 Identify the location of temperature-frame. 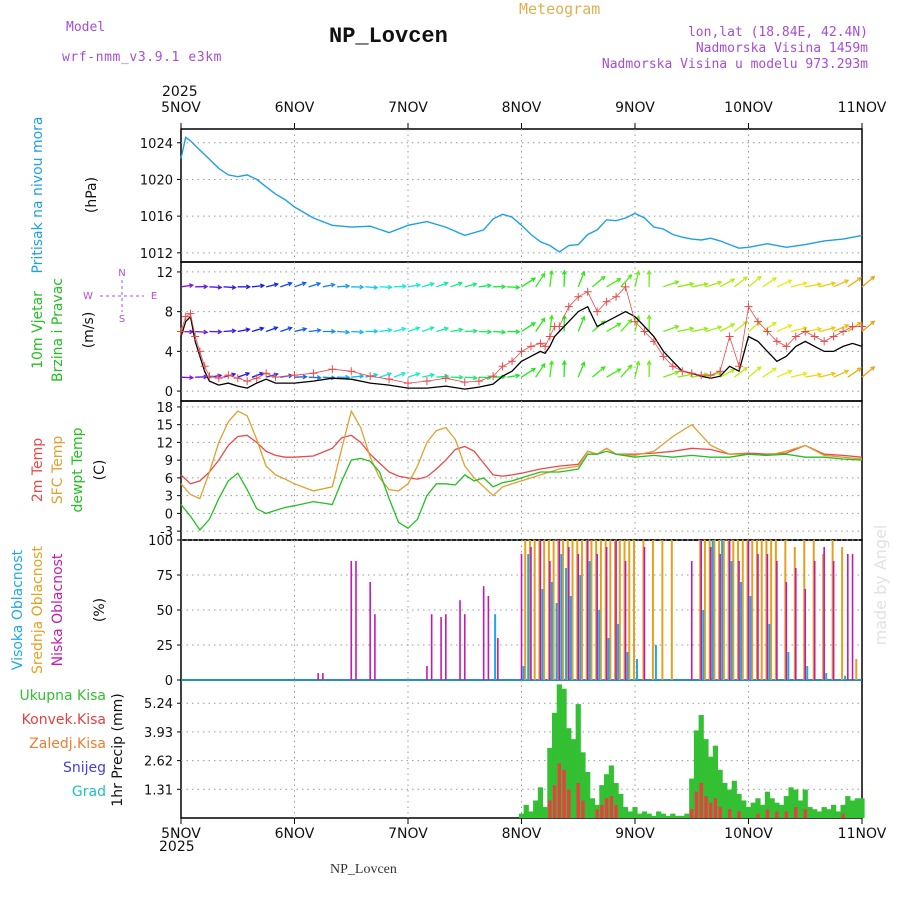
(521, 470).